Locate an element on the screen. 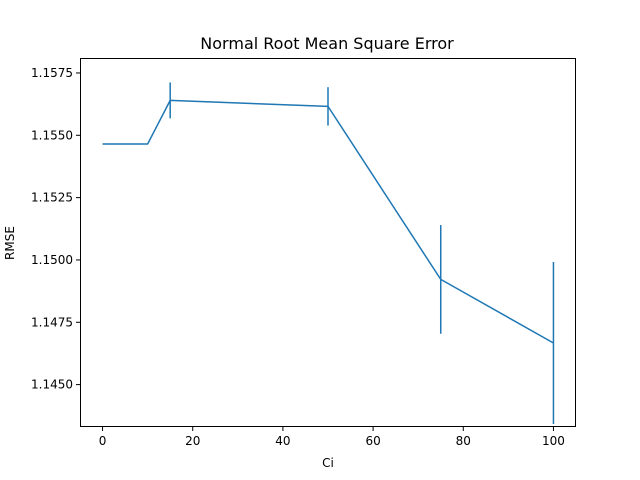 This screenshot has width=640, height=480. y-tick-label: 1.1450 is located at coordinates (52, 385).